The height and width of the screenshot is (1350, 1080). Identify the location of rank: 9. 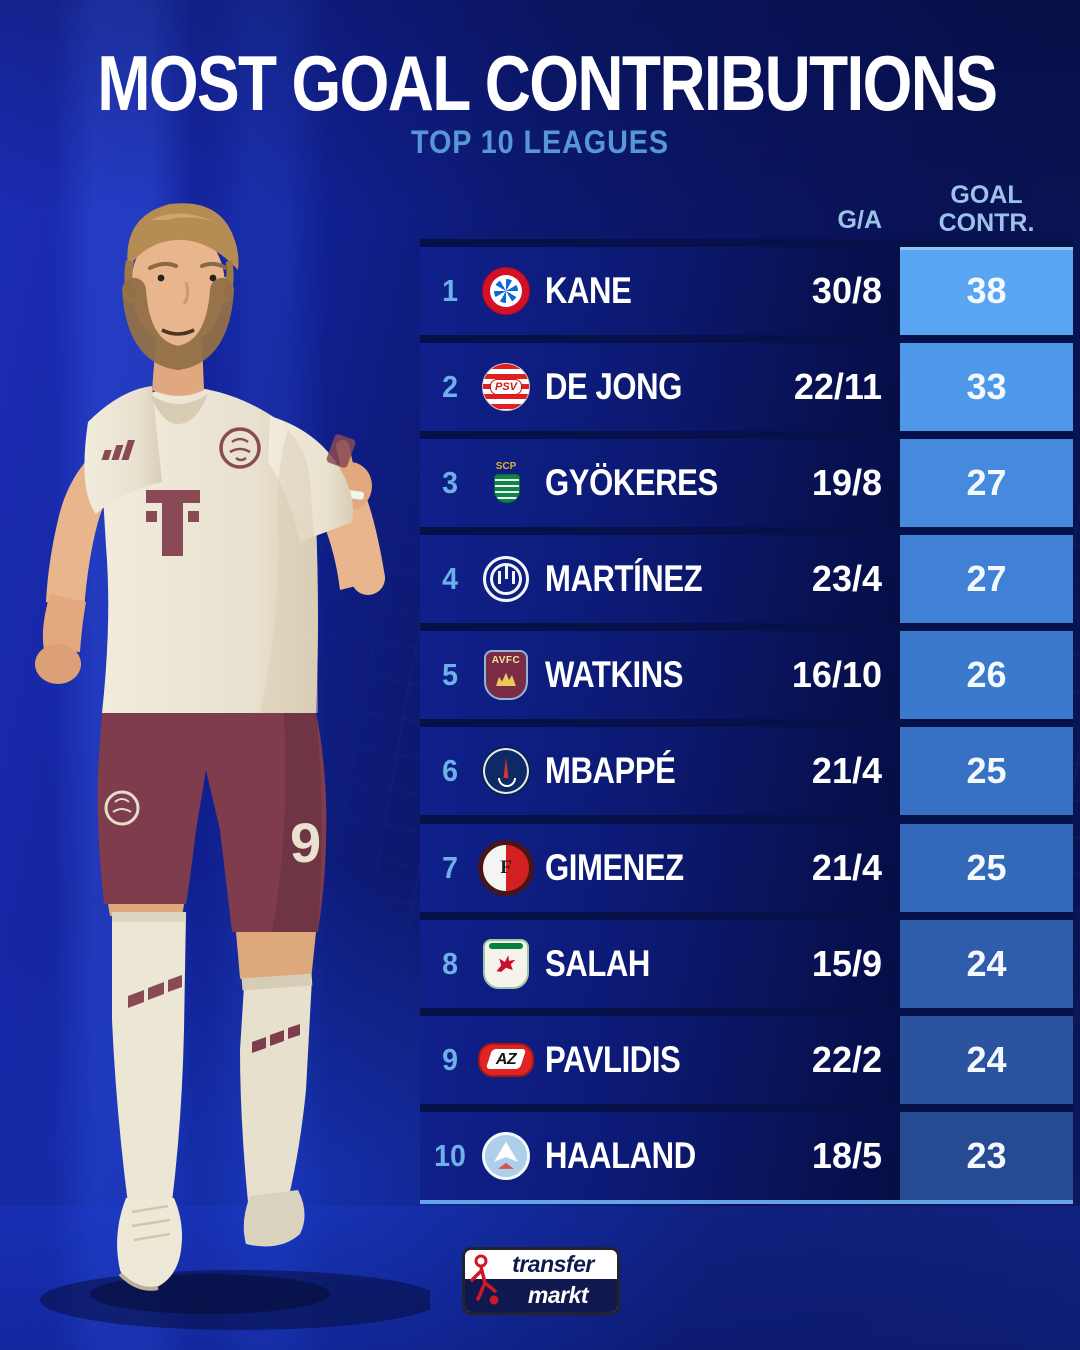
(450, 1059).